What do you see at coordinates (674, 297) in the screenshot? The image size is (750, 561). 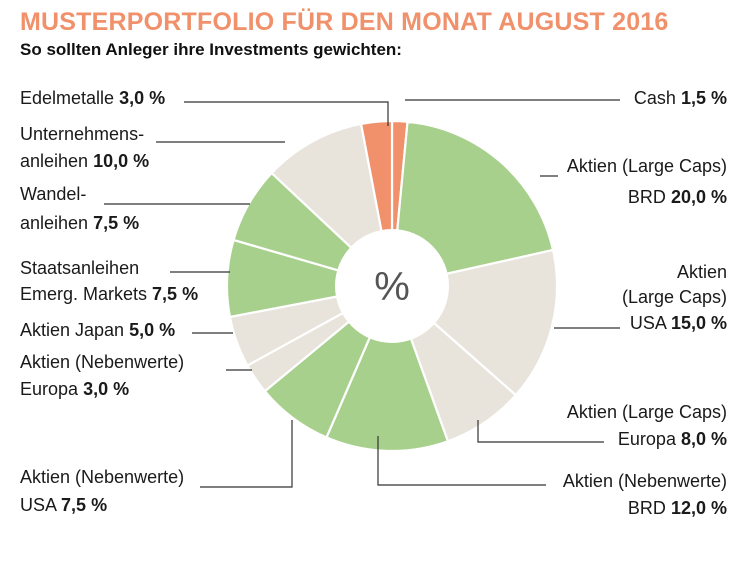 I see `label-aktien-large-caps-usa-line-2: (Large Caps)` at bounding box center [674, 297].